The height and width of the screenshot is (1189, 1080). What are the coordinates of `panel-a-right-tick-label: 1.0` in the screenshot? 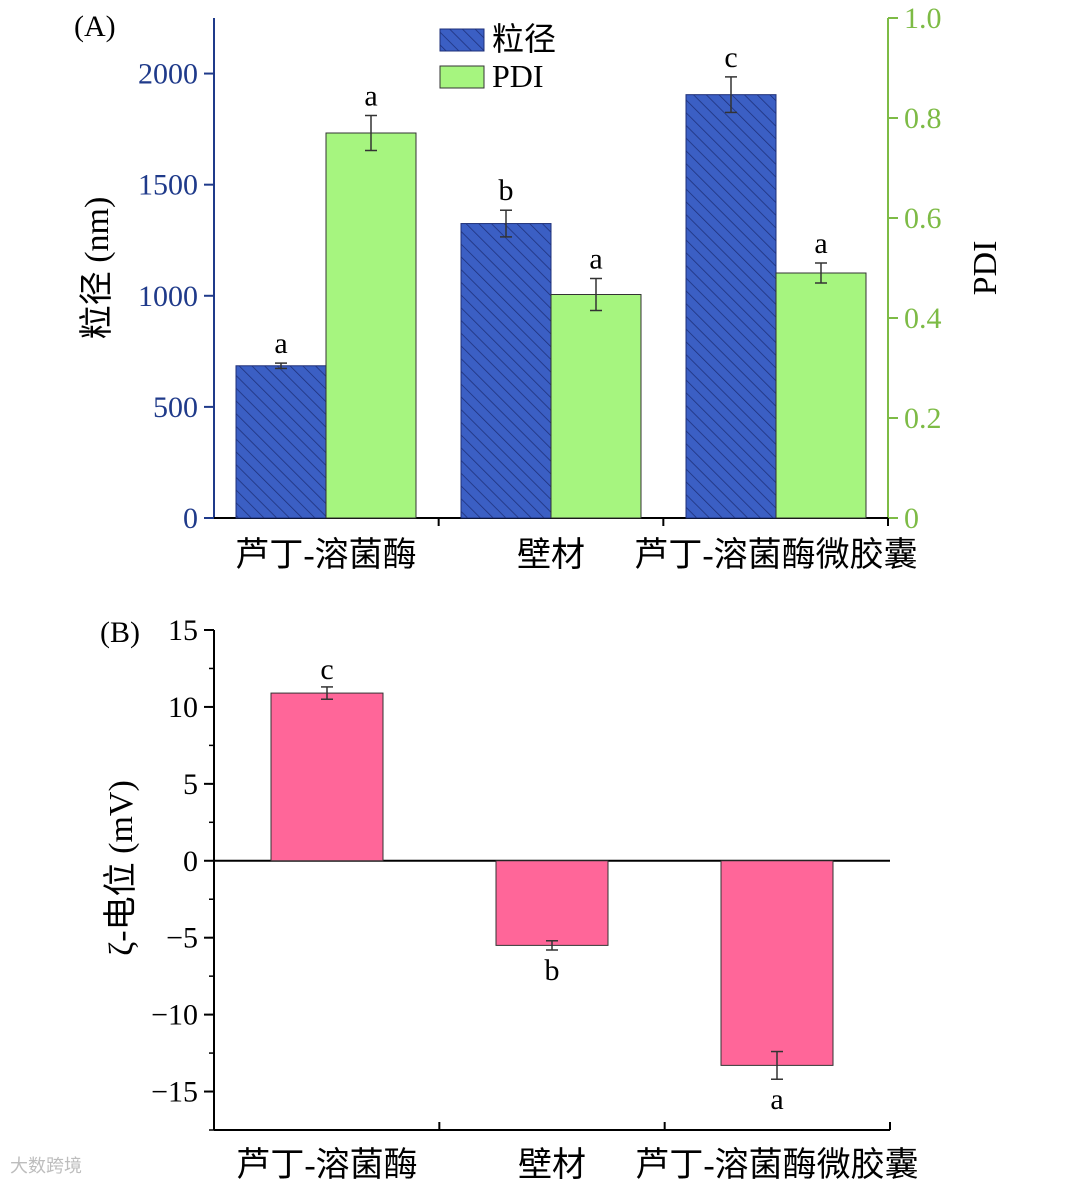 It's located at (923, 18).